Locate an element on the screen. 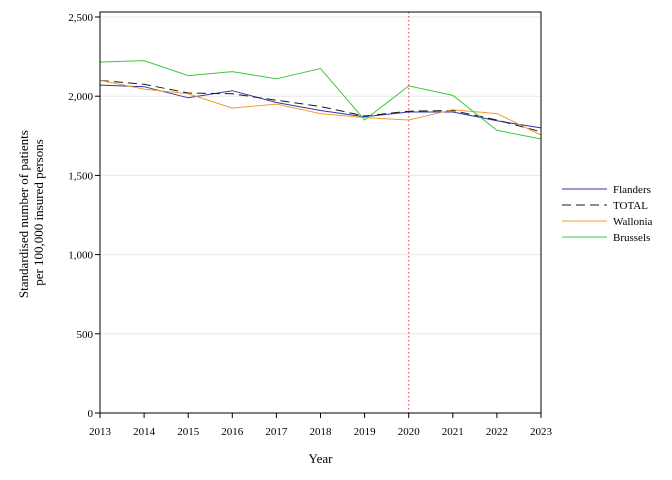 The height and width of the screenshot is (480, 672). x-tick-label: 2016 is located at coordinates (232, 432).